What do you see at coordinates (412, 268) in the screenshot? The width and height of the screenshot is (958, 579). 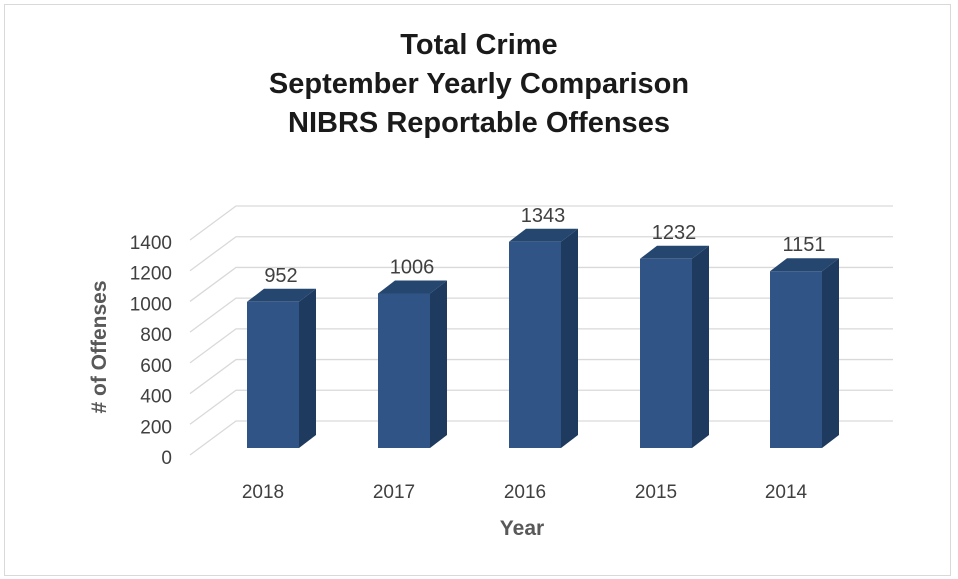 I see `data-label: 1006` at bounding box center [412, 268].